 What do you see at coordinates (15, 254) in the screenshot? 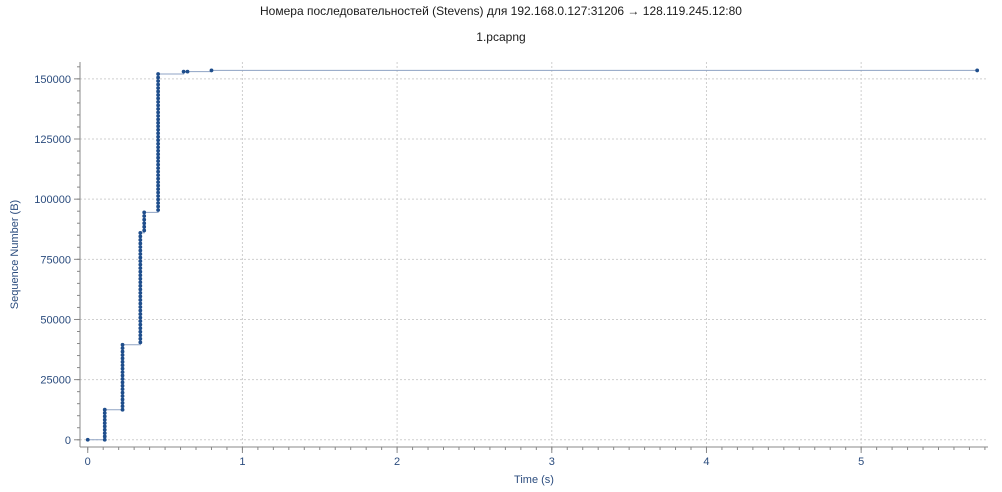
I see `y-axis-label: Sequence Number (B)` at bounding box center [15, 254].